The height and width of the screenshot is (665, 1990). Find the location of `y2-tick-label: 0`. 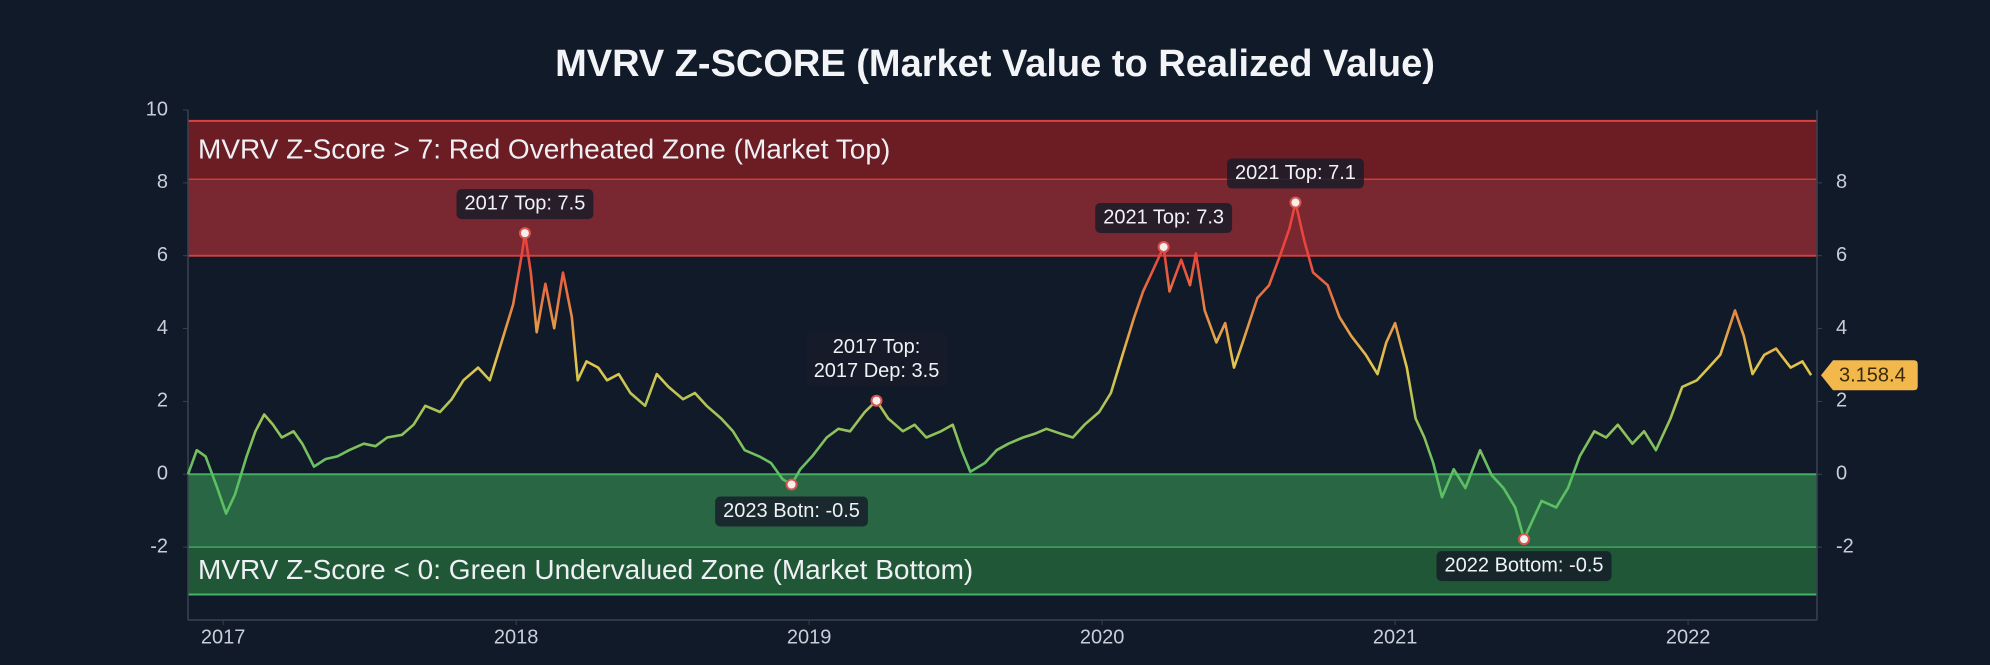

y2-tick-label: 0 is located at coordinates (1841, 474).